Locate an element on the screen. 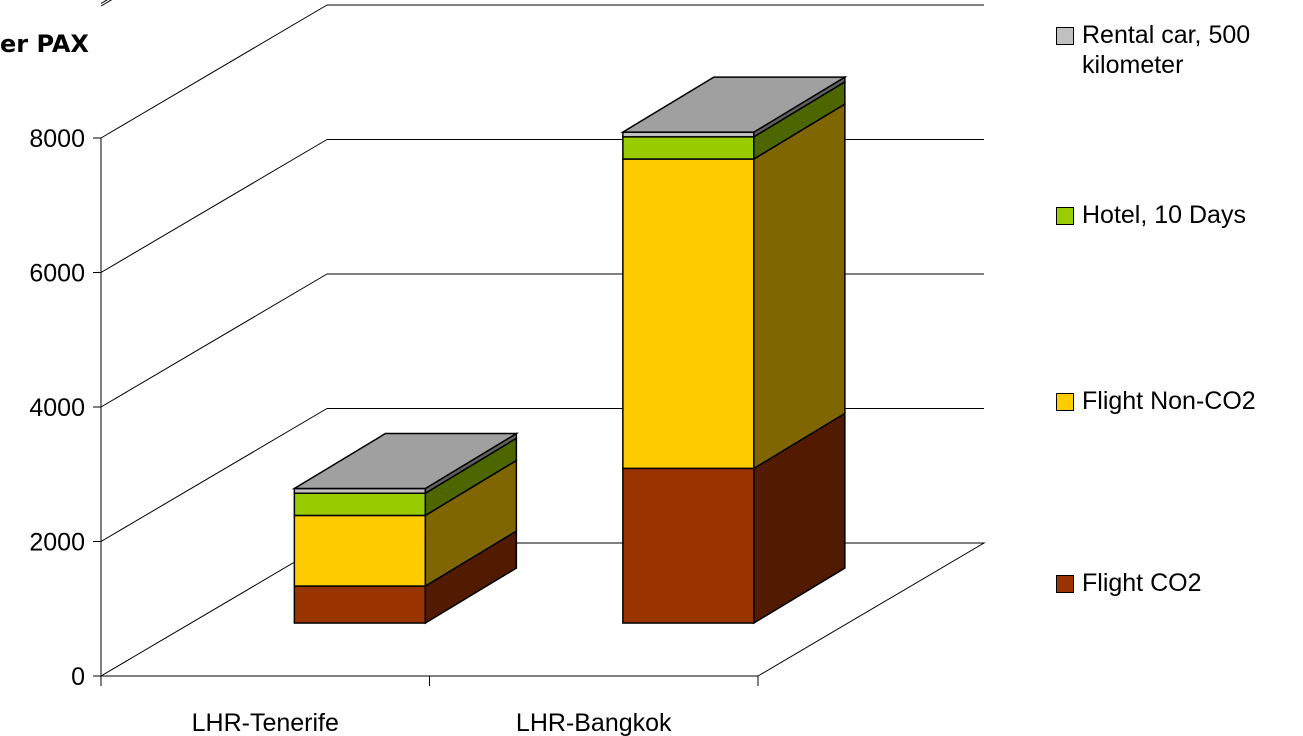  legend-swatch-rental-car is located at coordinates (1065, 36).